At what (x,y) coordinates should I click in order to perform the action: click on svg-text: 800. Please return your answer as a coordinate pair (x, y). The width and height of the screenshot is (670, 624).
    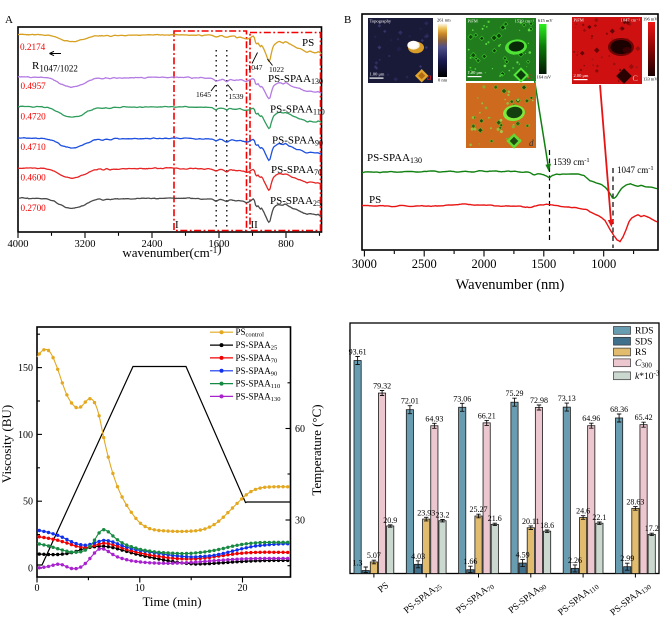
    Looking at the image, I should click on (286, 244).